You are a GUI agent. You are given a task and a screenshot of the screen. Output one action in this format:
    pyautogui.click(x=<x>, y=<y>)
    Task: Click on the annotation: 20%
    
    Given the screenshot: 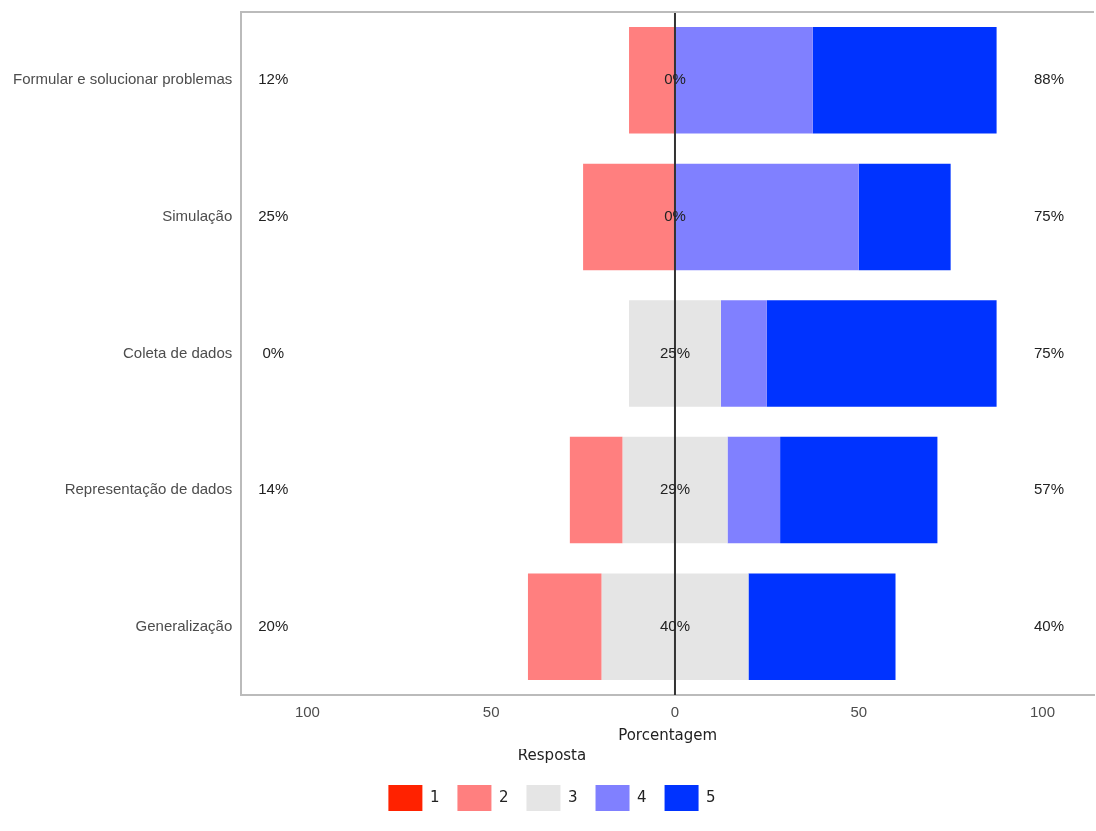 What is the action you would take?
    pyautogui.click(x=273, y=625)
    